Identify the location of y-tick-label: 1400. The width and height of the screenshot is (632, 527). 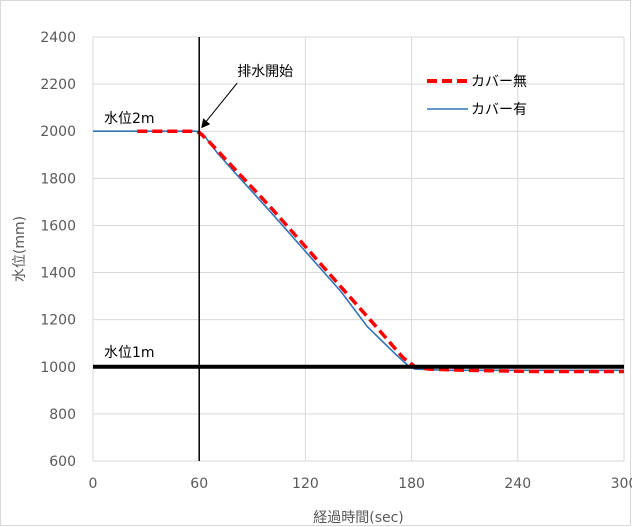
(58, 274).